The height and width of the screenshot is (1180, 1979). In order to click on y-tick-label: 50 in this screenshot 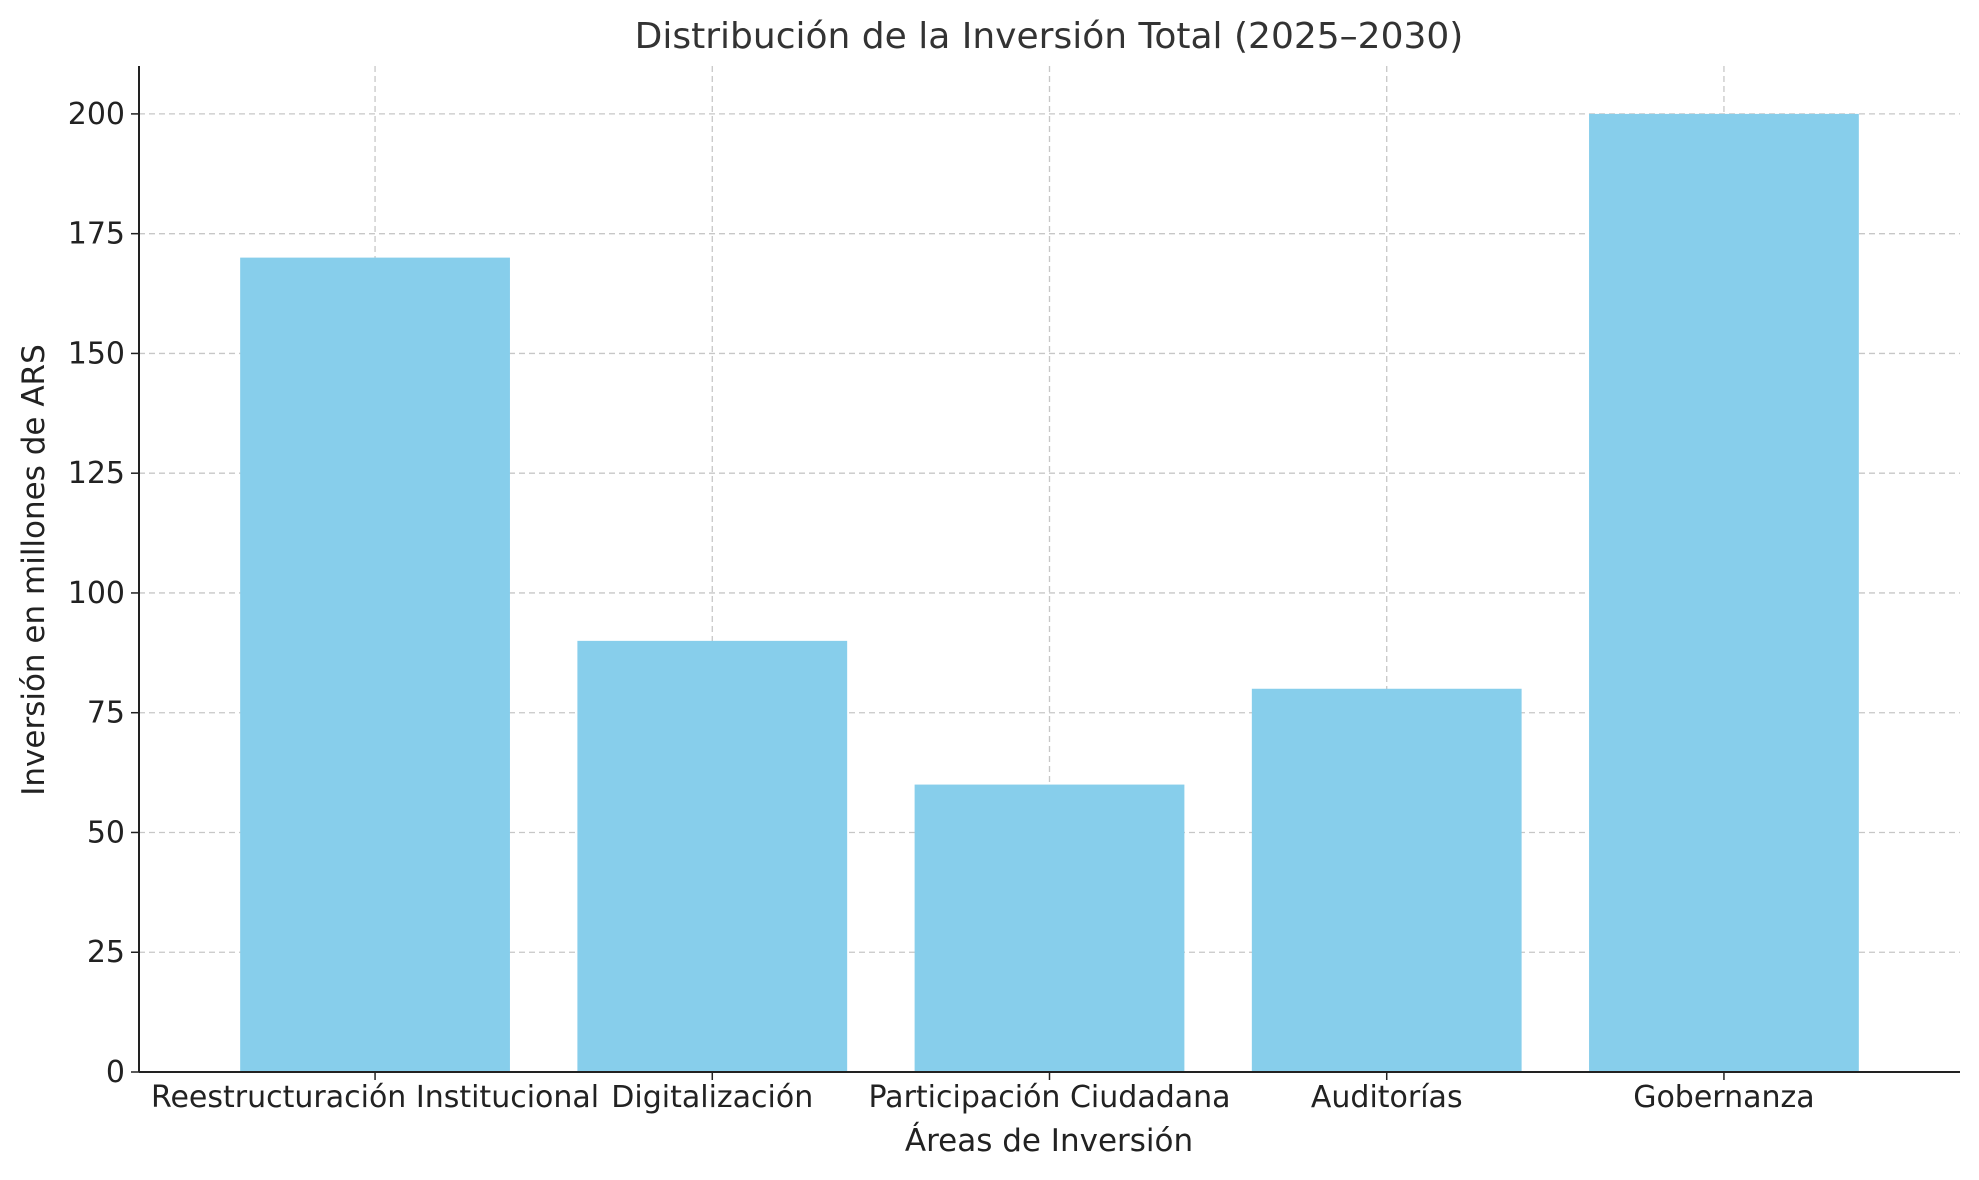, I will do `click(106, 832)`.